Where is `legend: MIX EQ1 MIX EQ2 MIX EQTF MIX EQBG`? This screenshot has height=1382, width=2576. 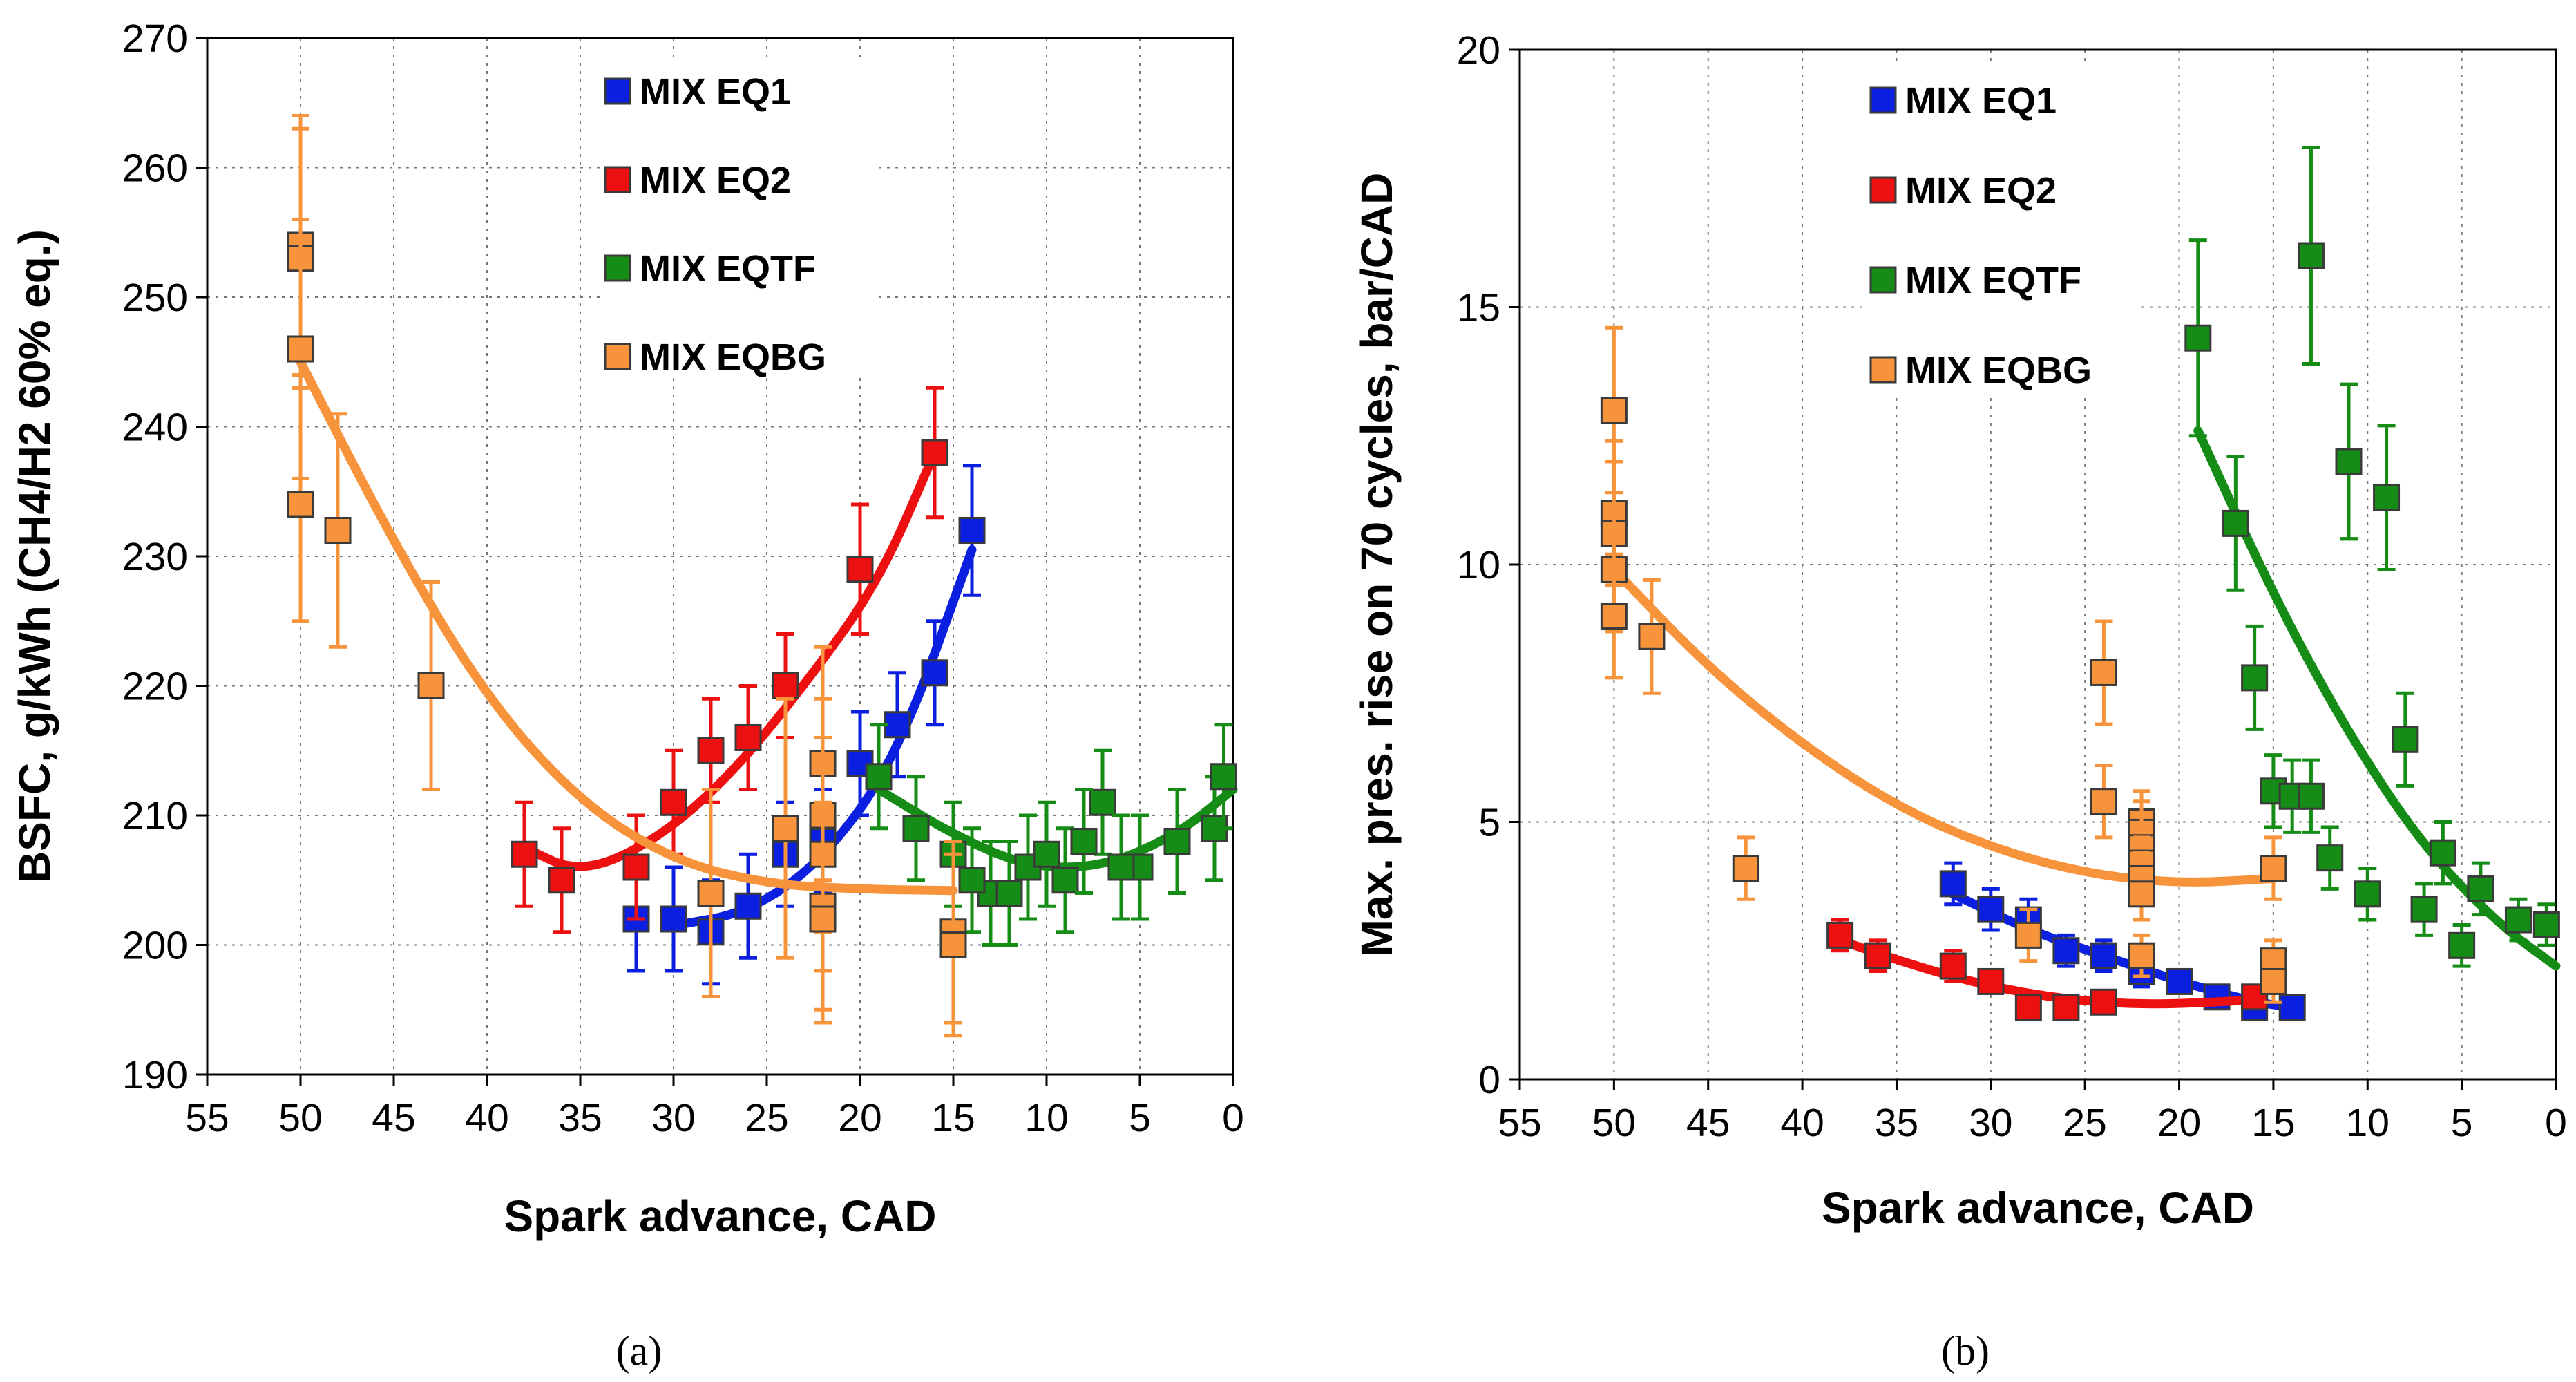 legend: MIX EQ1 MIX EQ2 MIX EQTF MIX EQBG is located at coordinates (738, 217).